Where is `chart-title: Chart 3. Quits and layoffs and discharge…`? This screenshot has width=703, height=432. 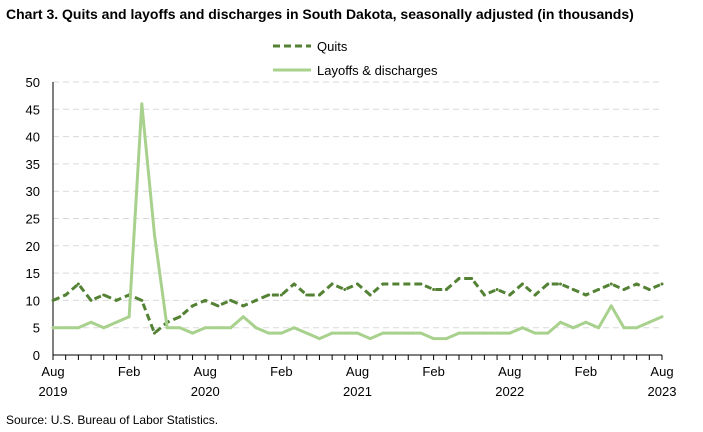
chart-title: Chart 3. Quits and layoffs and discharge… is located at coordinates (320, 14).